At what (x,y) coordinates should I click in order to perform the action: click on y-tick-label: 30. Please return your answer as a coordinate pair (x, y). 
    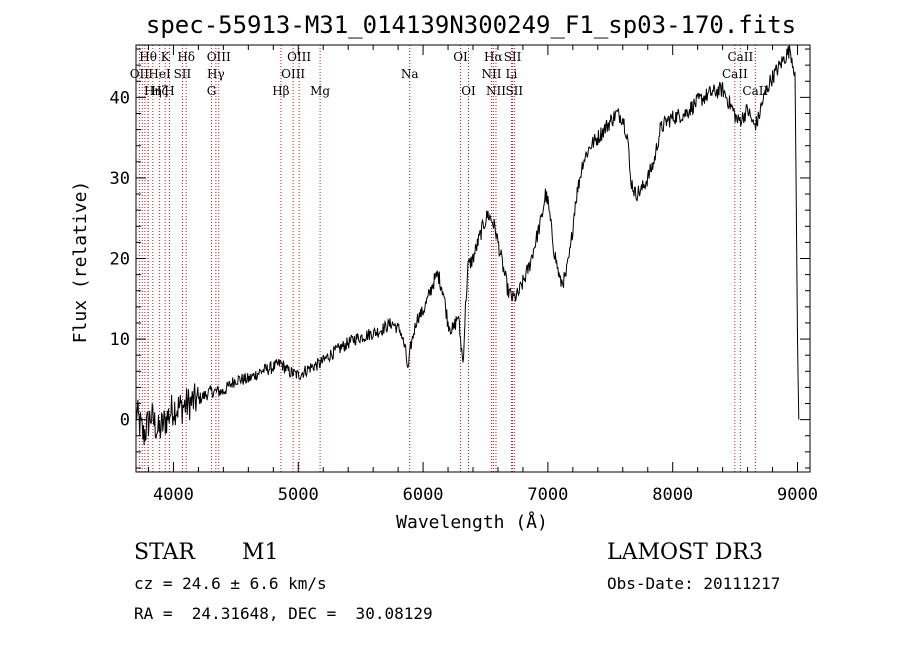
    Looking at the image, I should click on (120, 179).